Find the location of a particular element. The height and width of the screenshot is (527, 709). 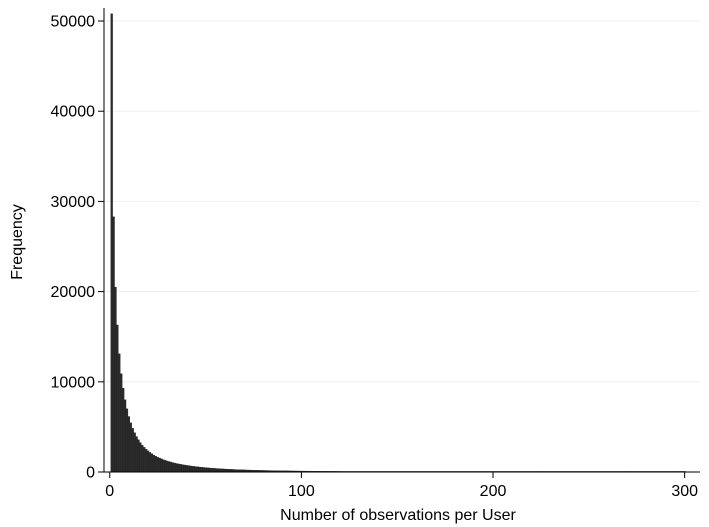

y-tick-label: 40000 is located at coordinates (73, 112).